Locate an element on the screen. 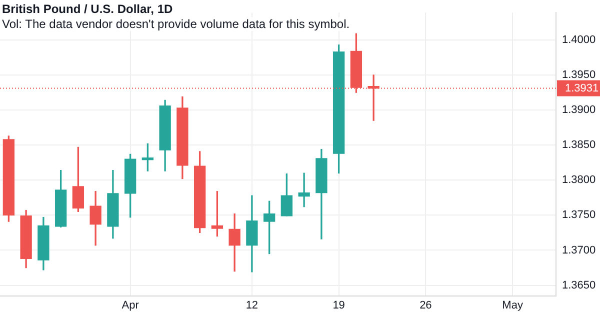 Image resolution: width=600 pixels, height=315 pixels. x-tick-label: May is located at coordinates (513, 305).